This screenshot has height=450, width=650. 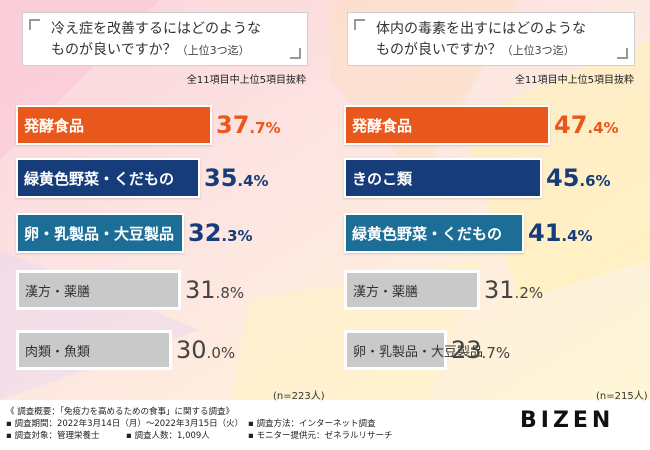 I want to click on left-bar-label-1: 発酵食品, so click(x=54, y=125).